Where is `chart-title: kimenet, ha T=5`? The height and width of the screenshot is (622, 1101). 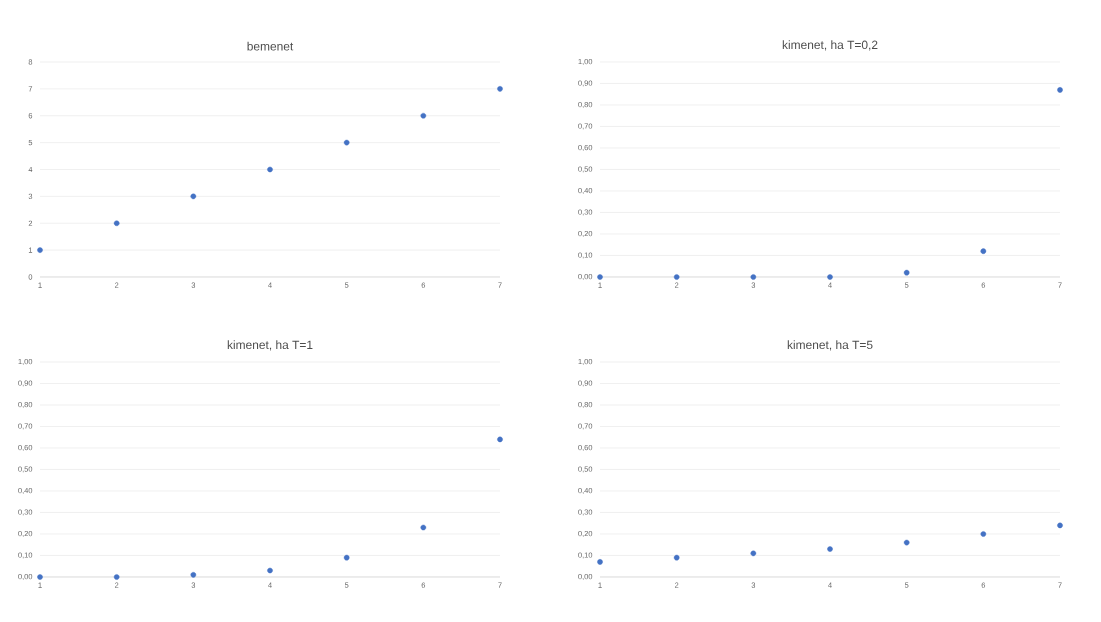
chart-title: kimenet, ha T=5 is located at coordinates (830, 345).